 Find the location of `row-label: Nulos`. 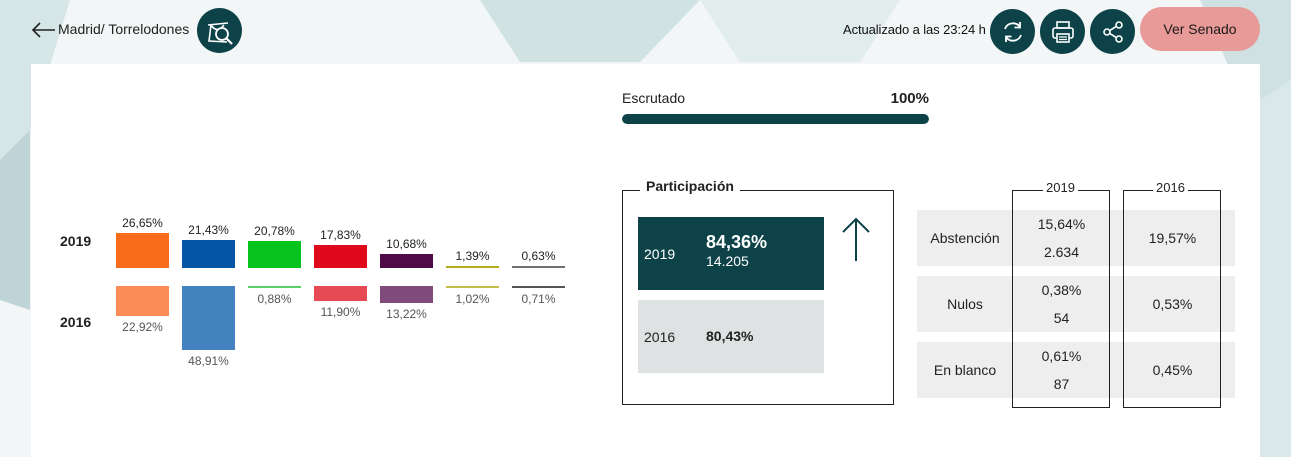

row-label: Nulos is located at coordinates (965, 304).